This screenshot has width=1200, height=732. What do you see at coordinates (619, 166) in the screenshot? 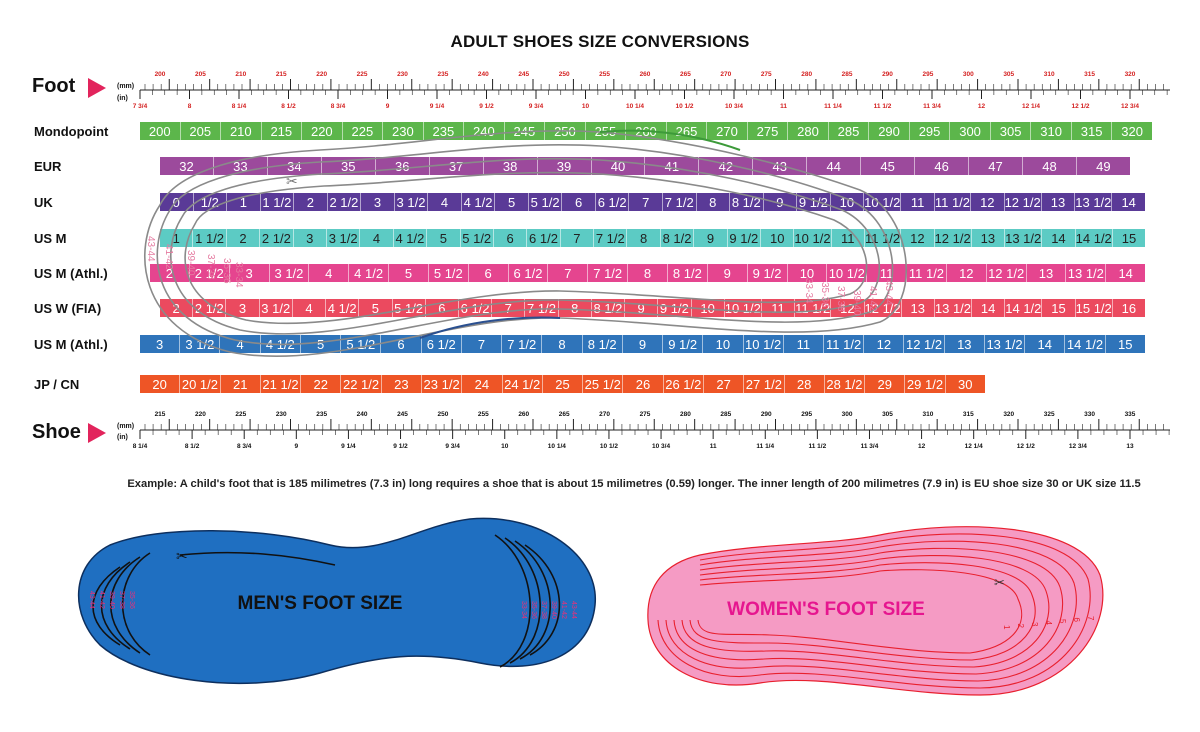
I see `size-cell: 40` at bounding box center [619, 166].